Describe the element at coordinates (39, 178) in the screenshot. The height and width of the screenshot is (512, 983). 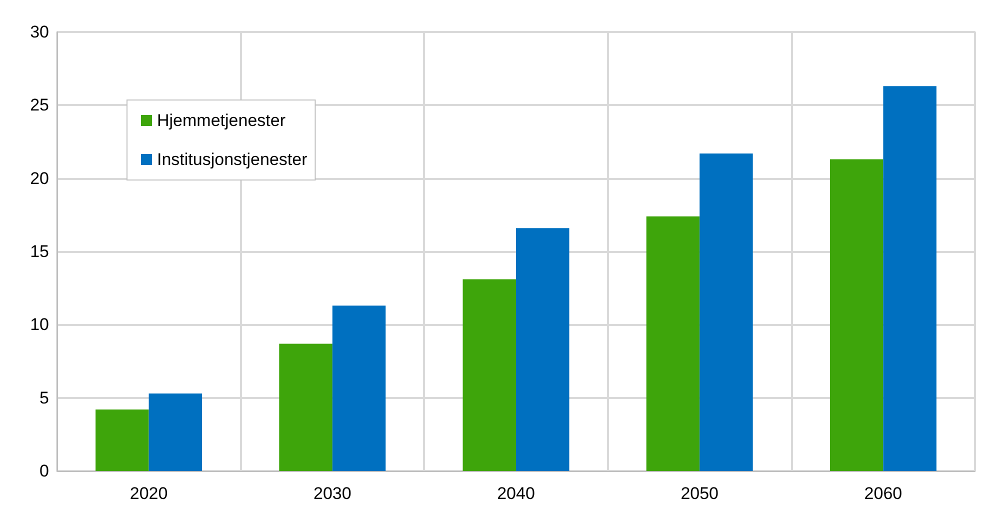
I see `y-tick-label: 20` at that location.